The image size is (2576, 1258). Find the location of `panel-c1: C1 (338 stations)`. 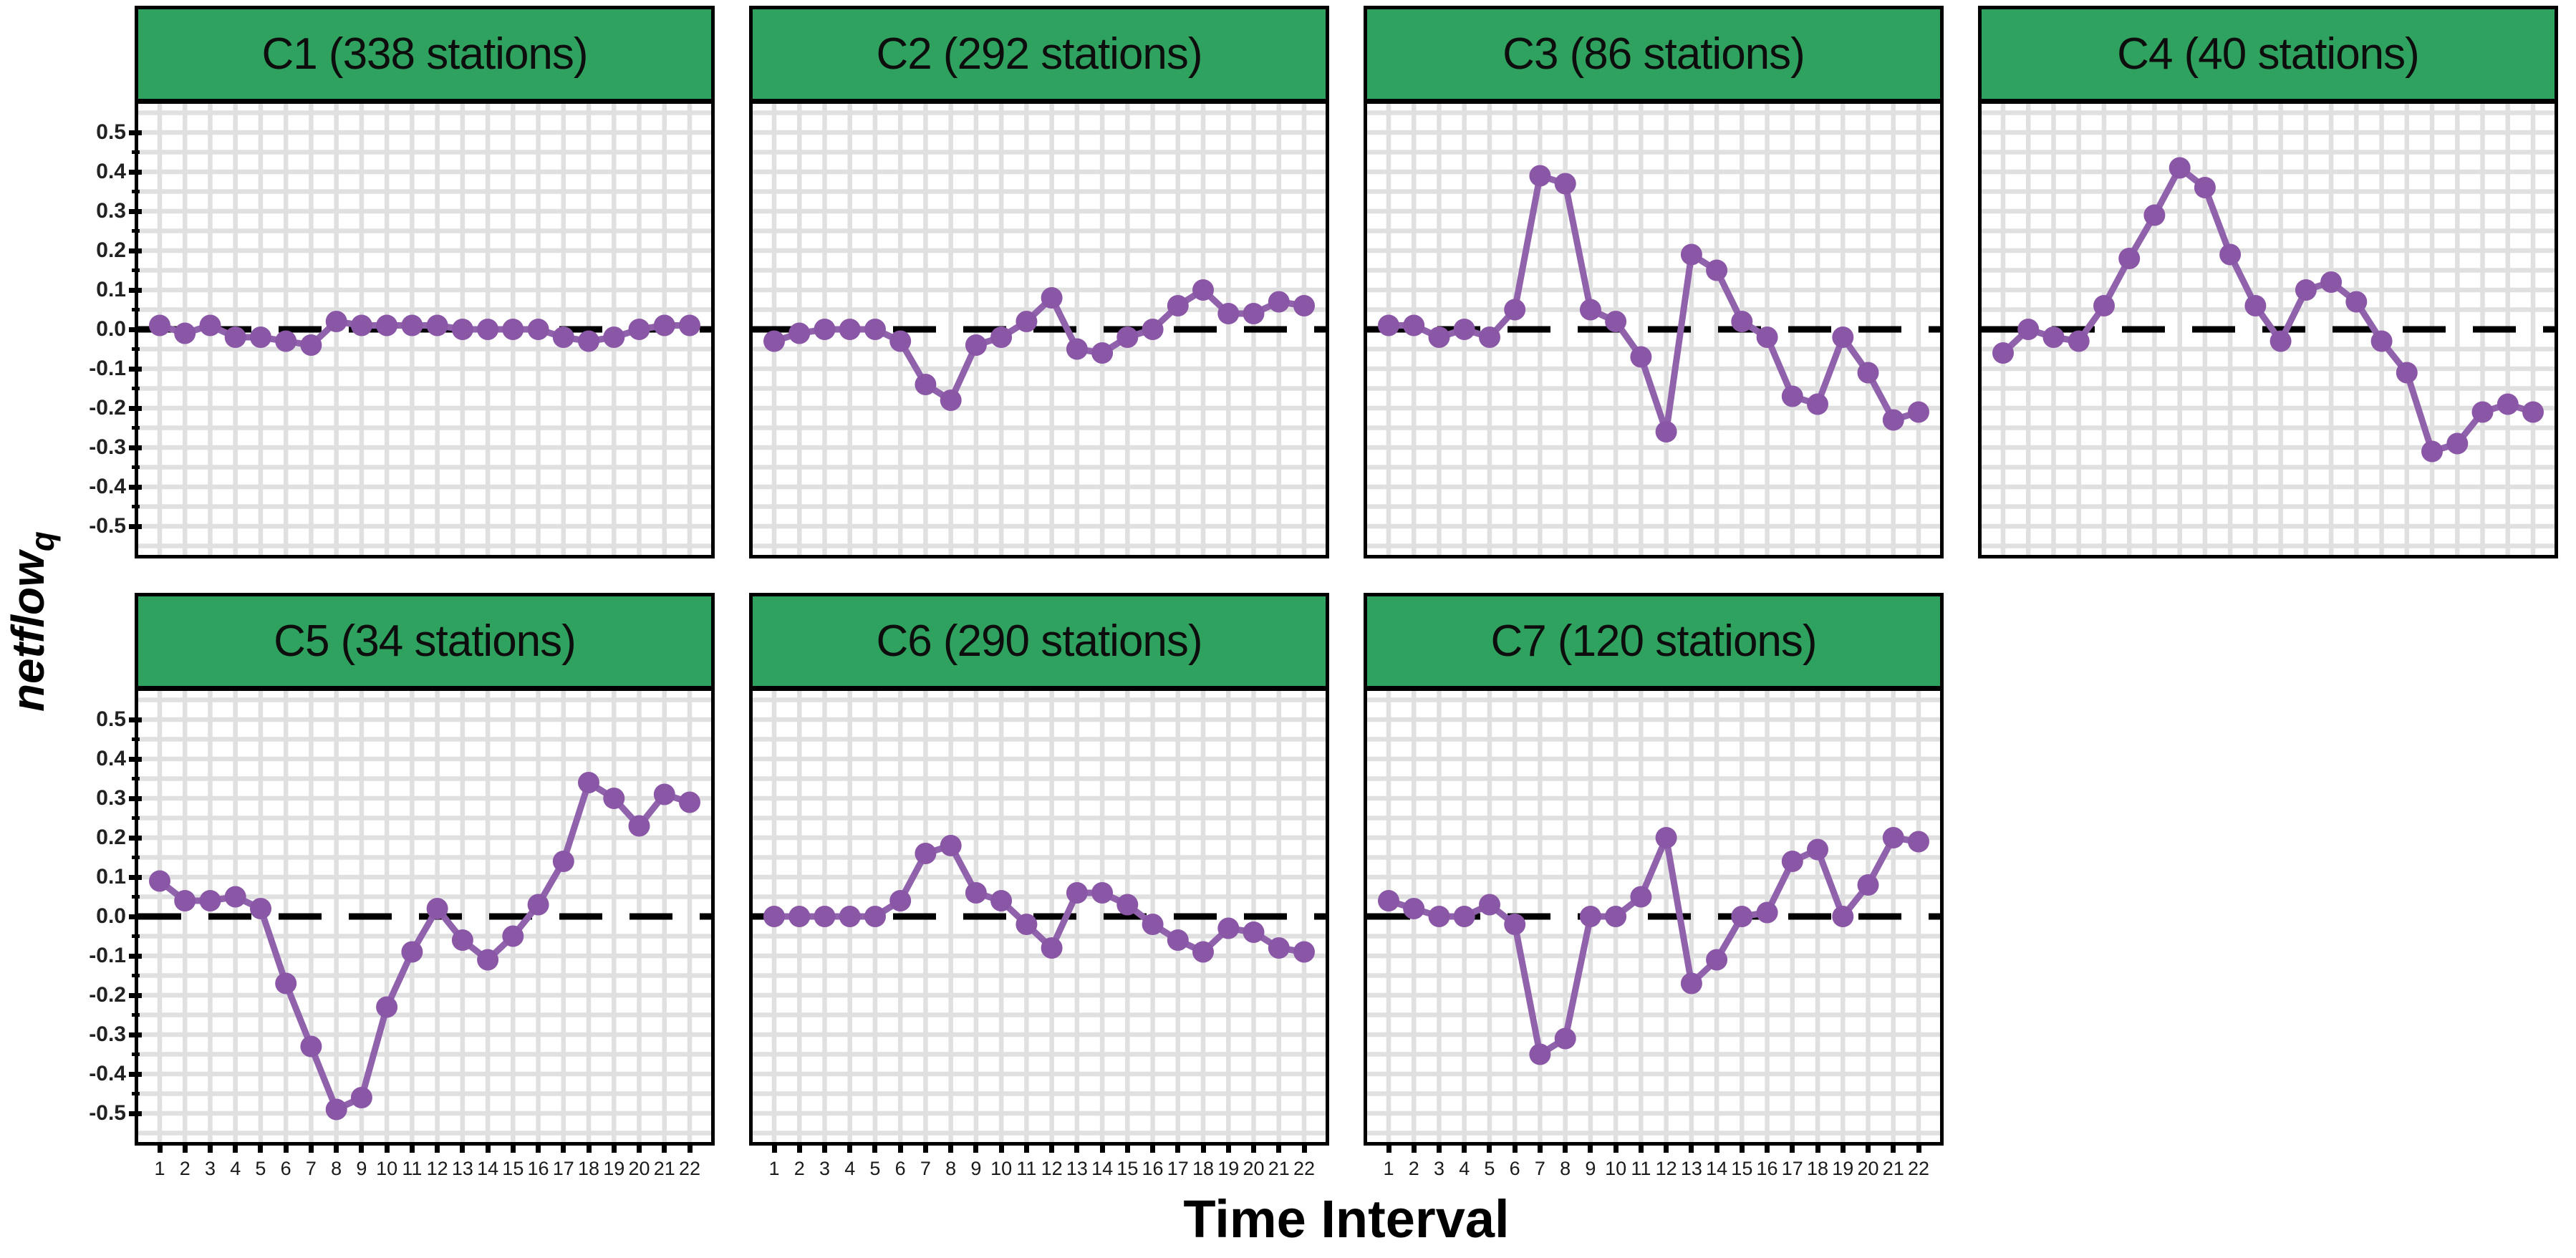

panel-c1: C1 (338 stations) is located at coordinates (425, 282).